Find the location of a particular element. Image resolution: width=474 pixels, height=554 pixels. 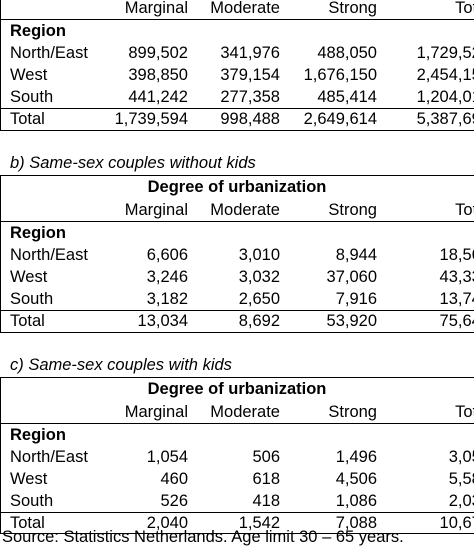

cell-total: 2,454,154 is located at coordinates (445, 75).